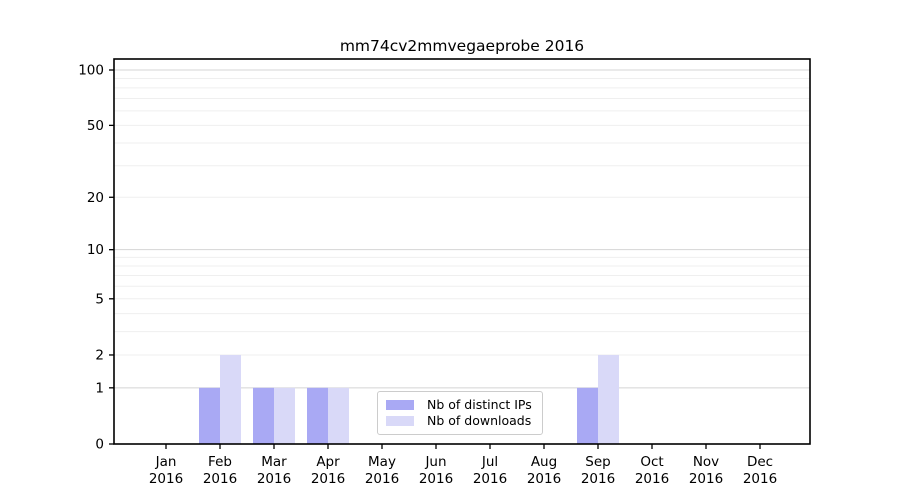 This screenshot has width=900, height=500. I want to click on y-tick-label: 0, so click(99, 445).